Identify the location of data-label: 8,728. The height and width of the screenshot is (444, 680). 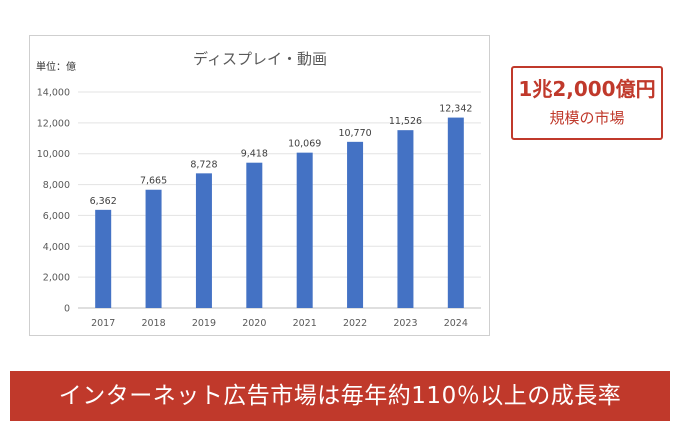
(203, 164).